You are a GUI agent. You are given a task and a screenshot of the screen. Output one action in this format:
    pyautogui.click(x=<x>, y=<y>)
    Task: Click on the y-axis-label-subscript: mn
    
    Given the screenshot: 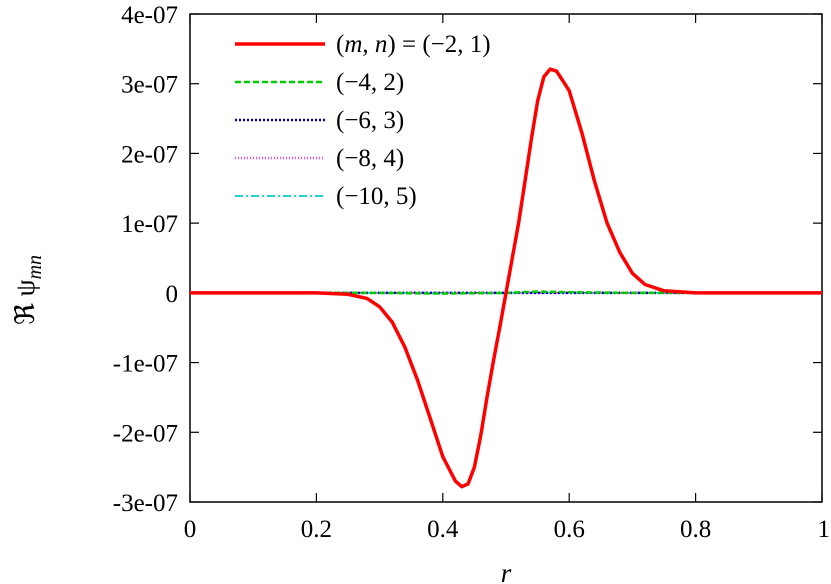 What is the action you would take?
    pyautogui.click(x=35, y=267)
    